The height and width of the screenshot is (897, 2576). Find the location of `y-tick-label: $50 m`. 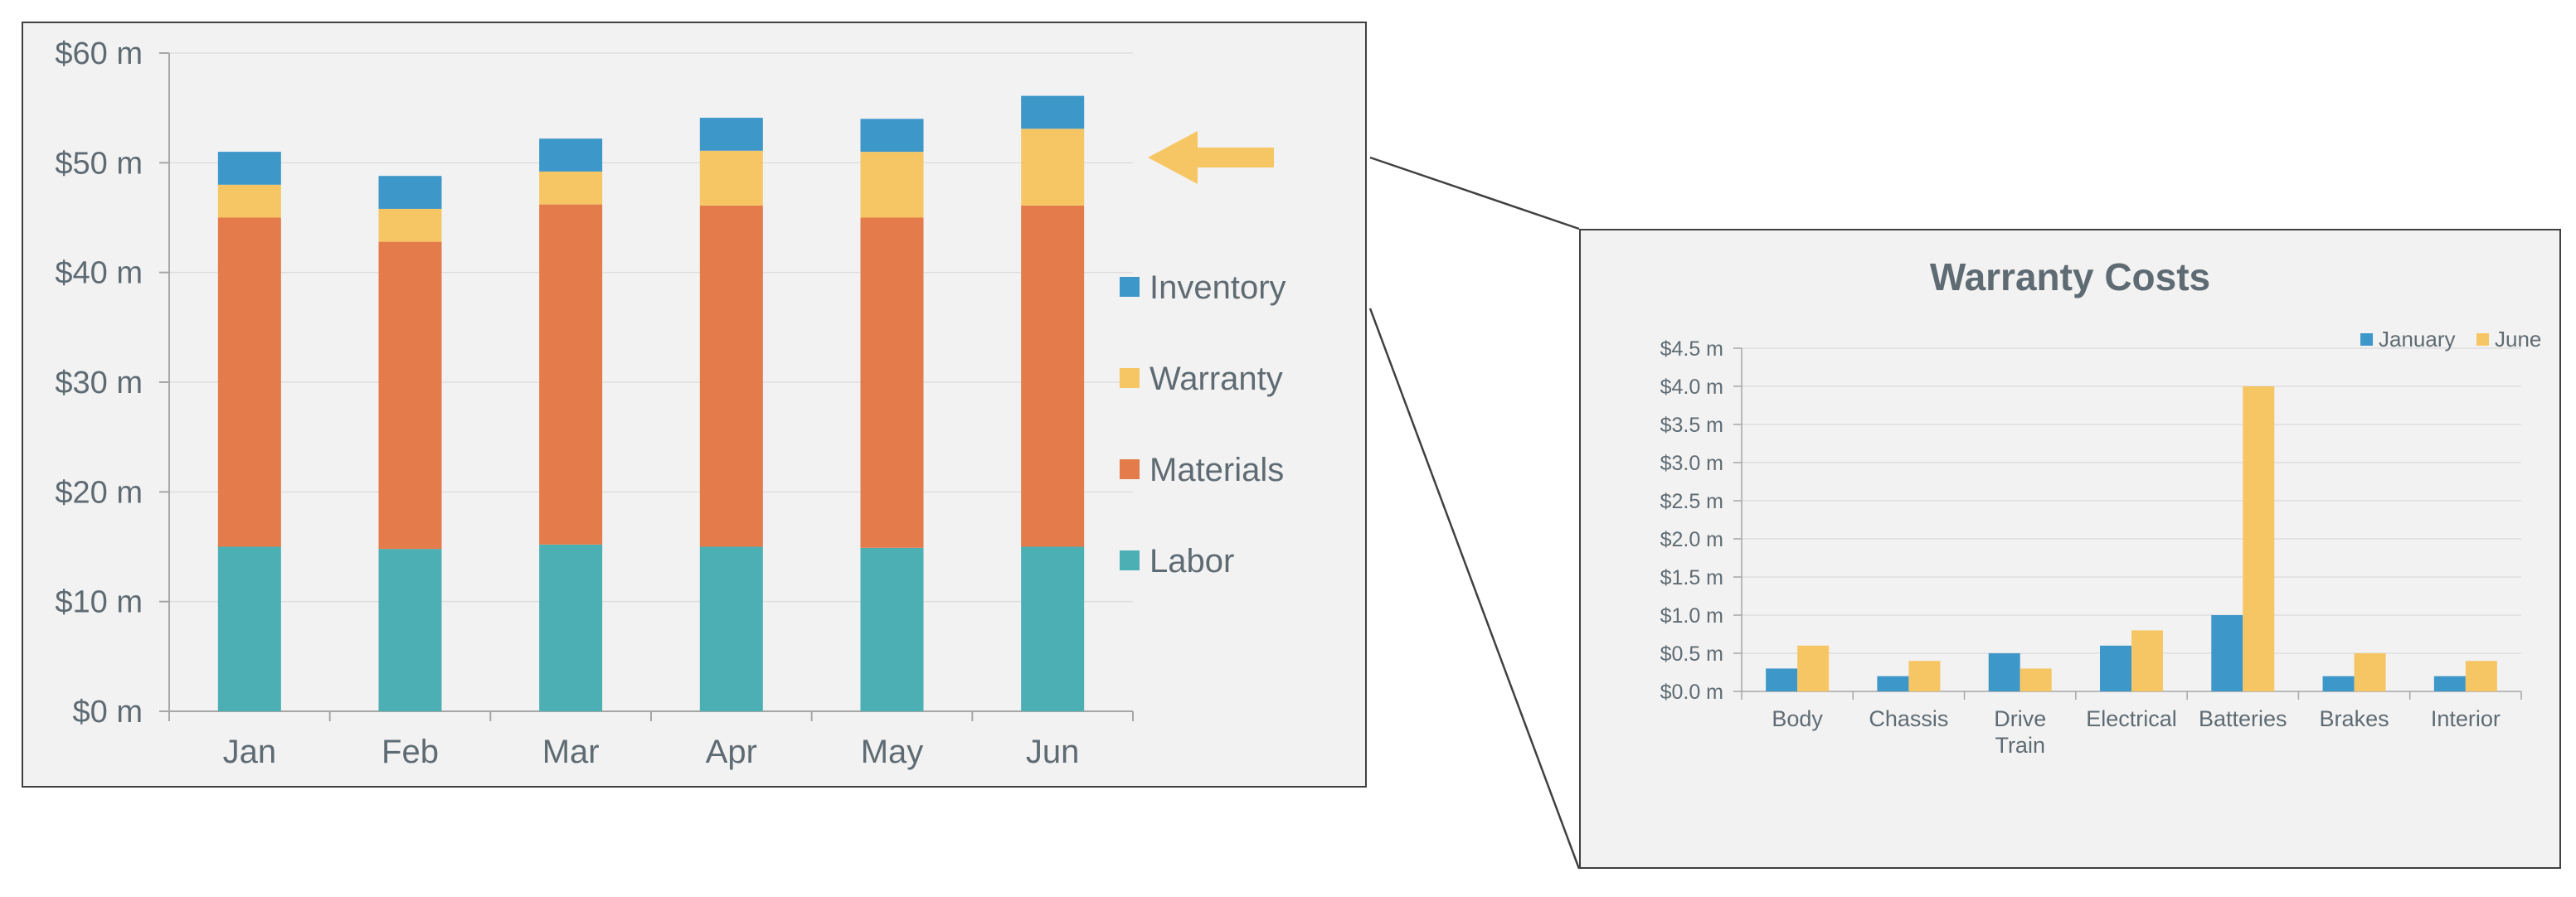

y-tick-label: $50 m is located at coordinates (99, 163).